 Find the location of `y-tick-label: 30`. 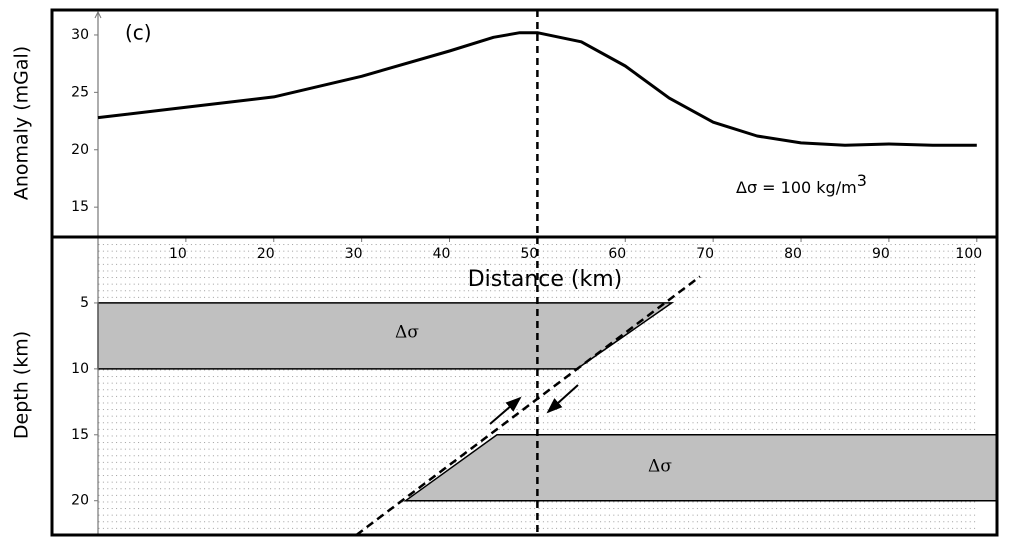

y-tick-label: 30 is located at coordinates (80, 35).